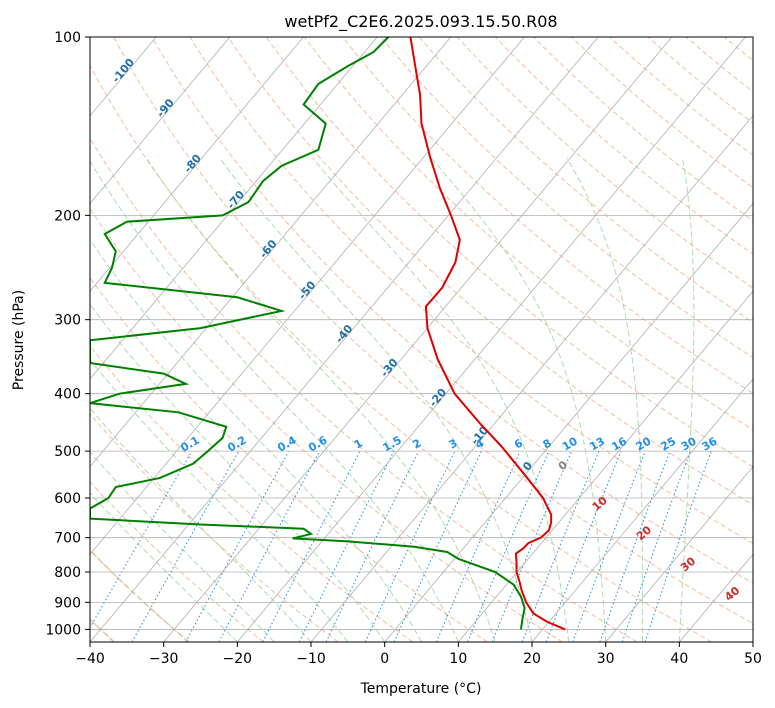  I want to click on y-tick-label: 400, so click(67, 395).